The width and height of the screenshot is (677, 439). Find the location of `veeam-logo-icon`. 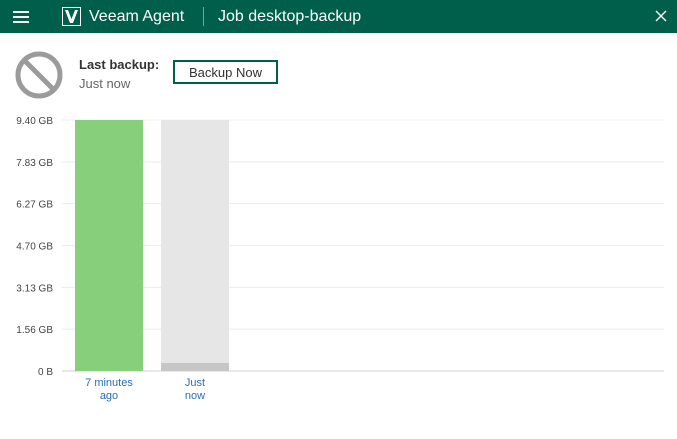

veeam-logo-icon is located at coordinates (71, 16).